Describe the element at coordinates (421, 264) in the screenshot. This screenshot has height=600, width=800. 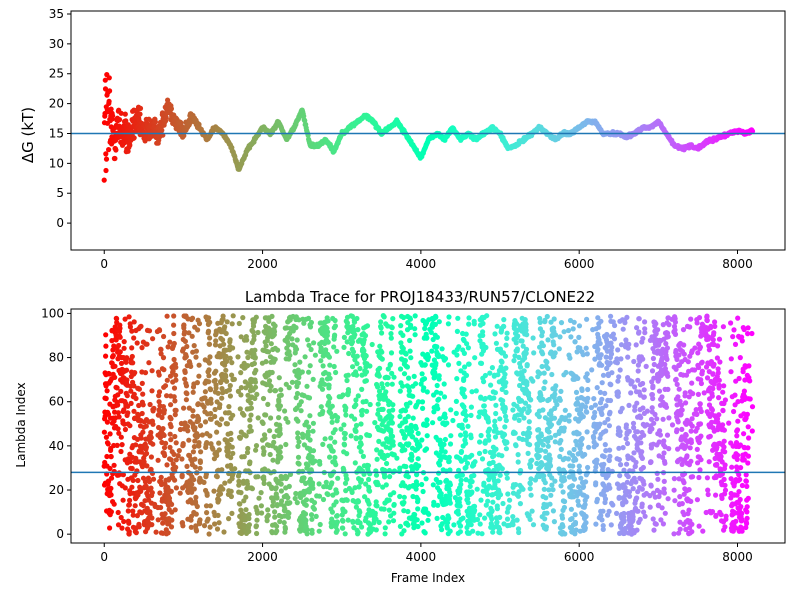
I see `x-tick-label: 4000` at that location.